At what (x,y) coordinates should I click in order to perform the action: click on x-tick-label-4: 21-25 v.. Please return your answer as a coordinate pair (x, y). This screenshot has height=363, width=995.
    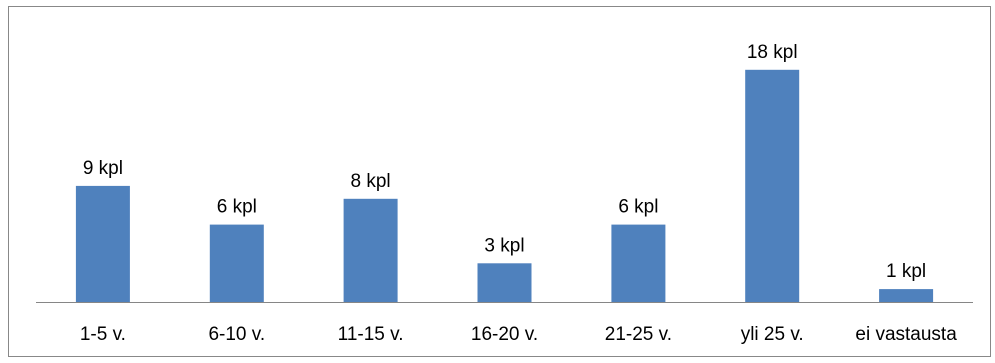
    Looking at the image, I should click on (638, 334).